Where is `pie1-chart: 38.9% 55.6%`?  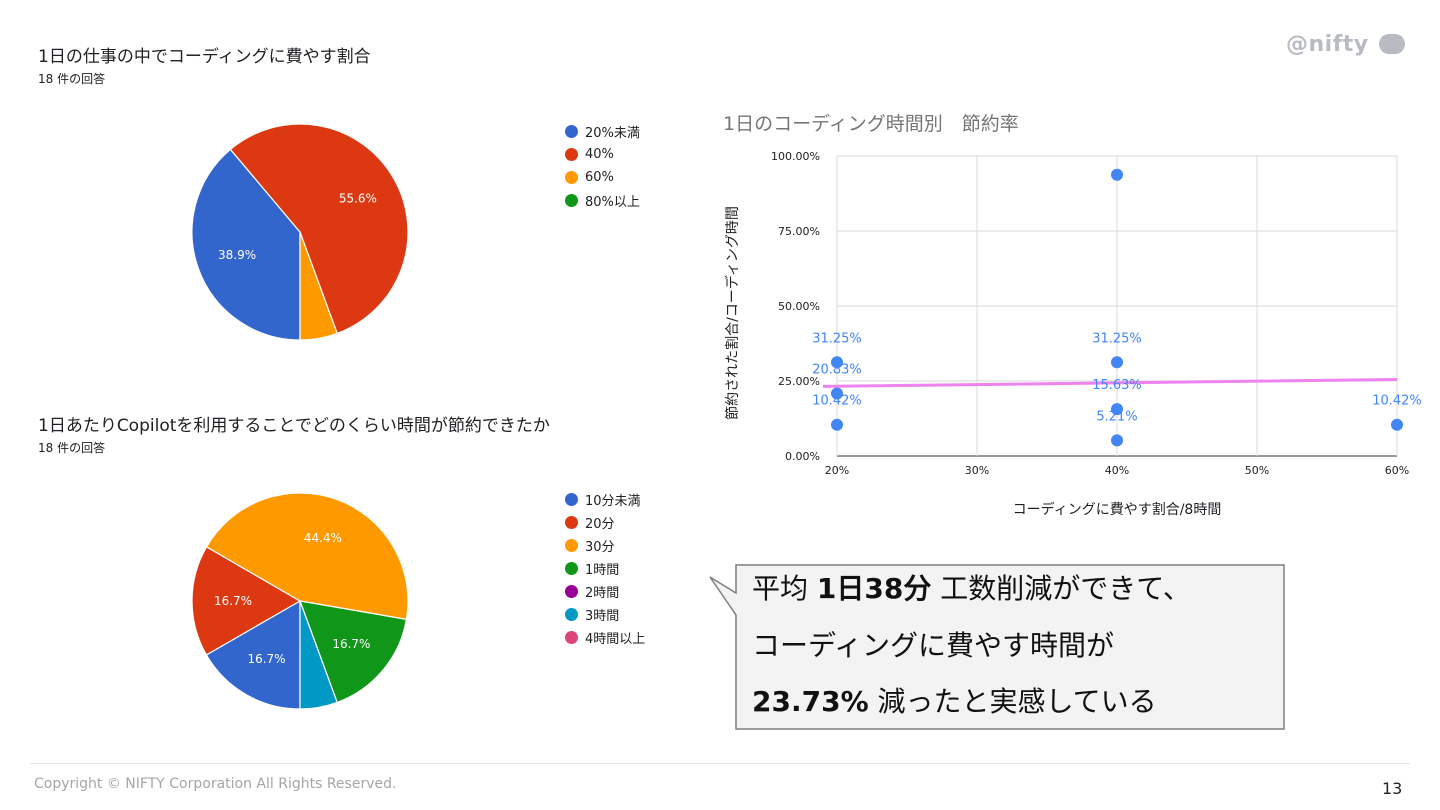 pie1-chart: 38.9% 55.6% is located at coordinates (300, 232).